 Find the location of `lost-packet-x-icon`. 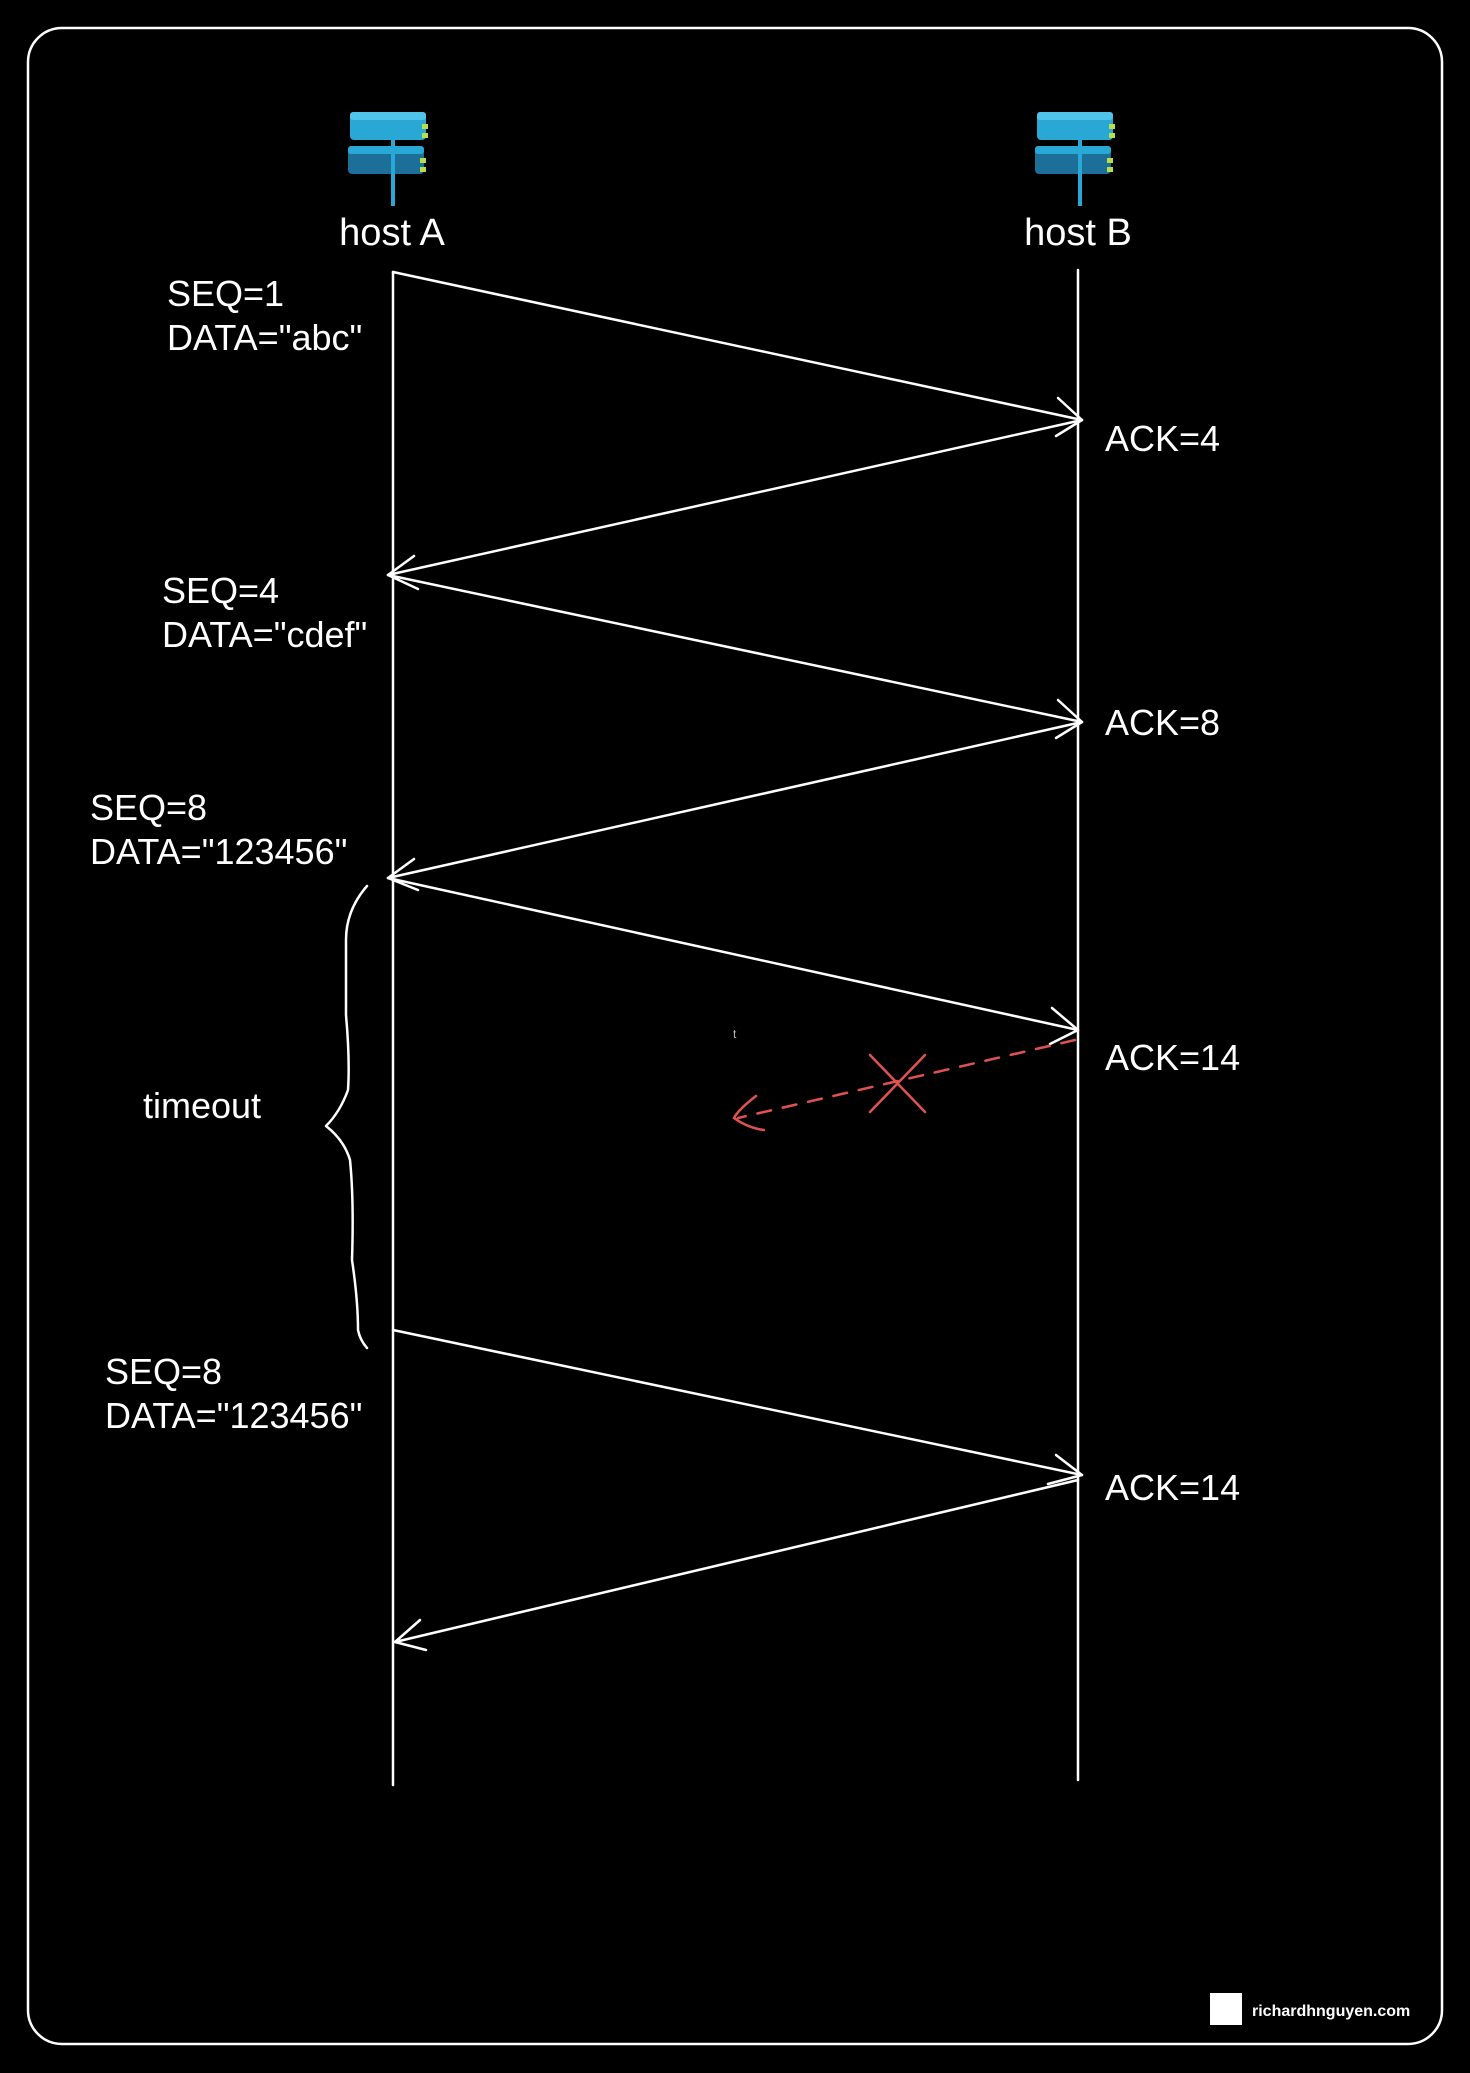

lost-packet-x-icon is located at coordinates (897, 1083).